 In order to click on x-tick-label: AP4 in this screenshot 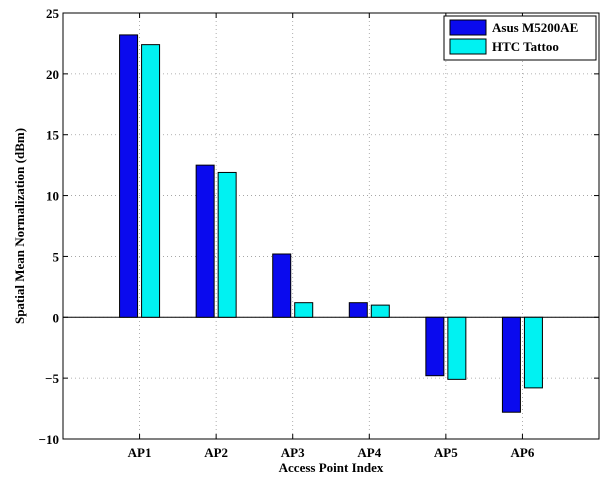, I will do `click(369, 452)`.